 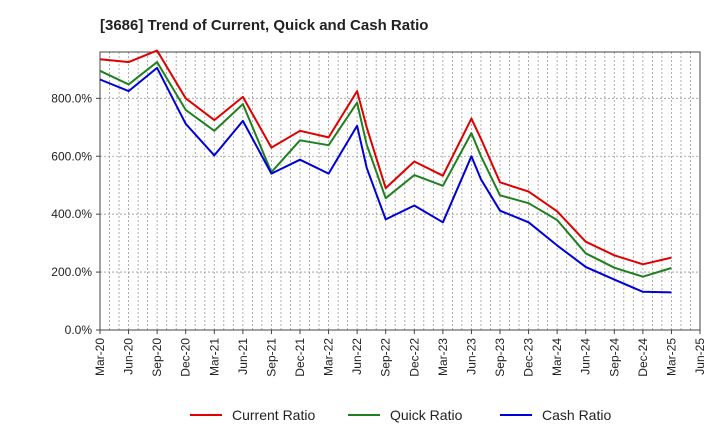 I want to click on x-tick-label: Sep-22, so click(x=386, y=357).